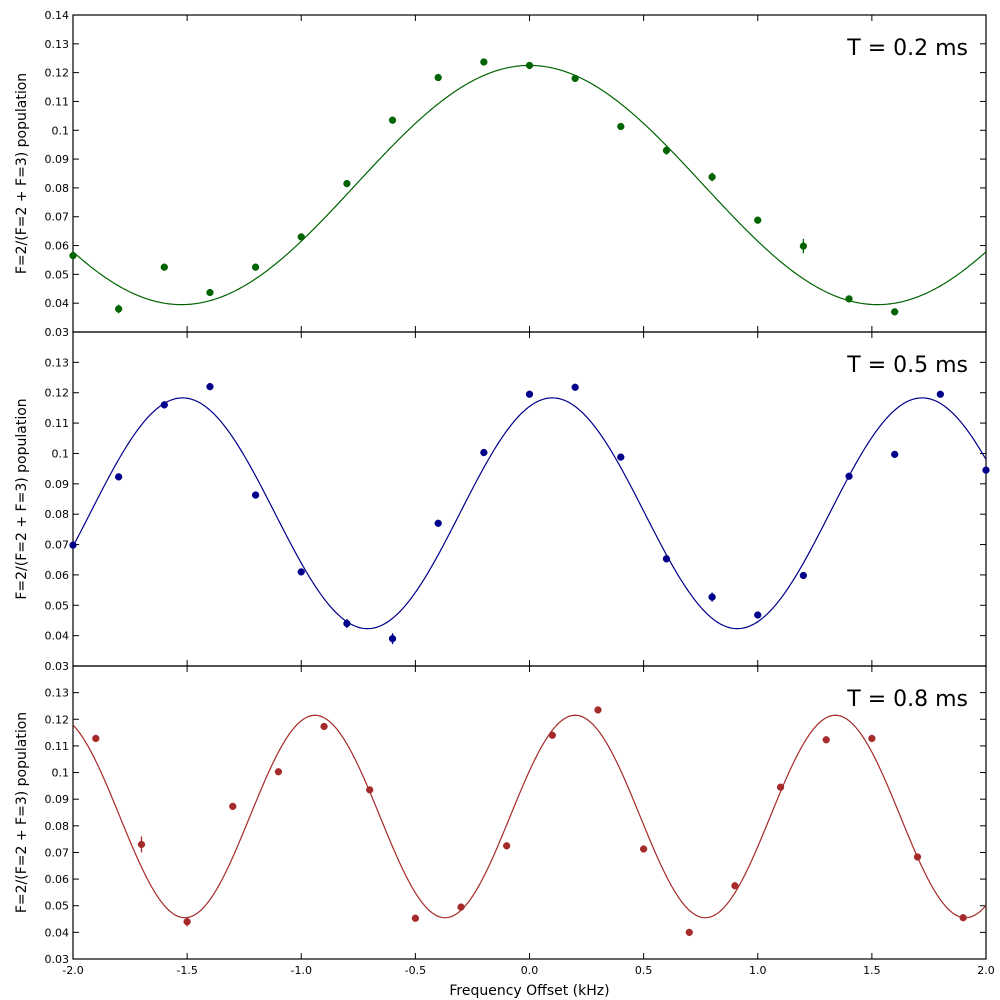 This screenshot has height=1000, width=1000. What do you see at coordinates (301, 970) in the screenshot?
I see `x-tick-label: -1.0` at bounding box center [301, 970].